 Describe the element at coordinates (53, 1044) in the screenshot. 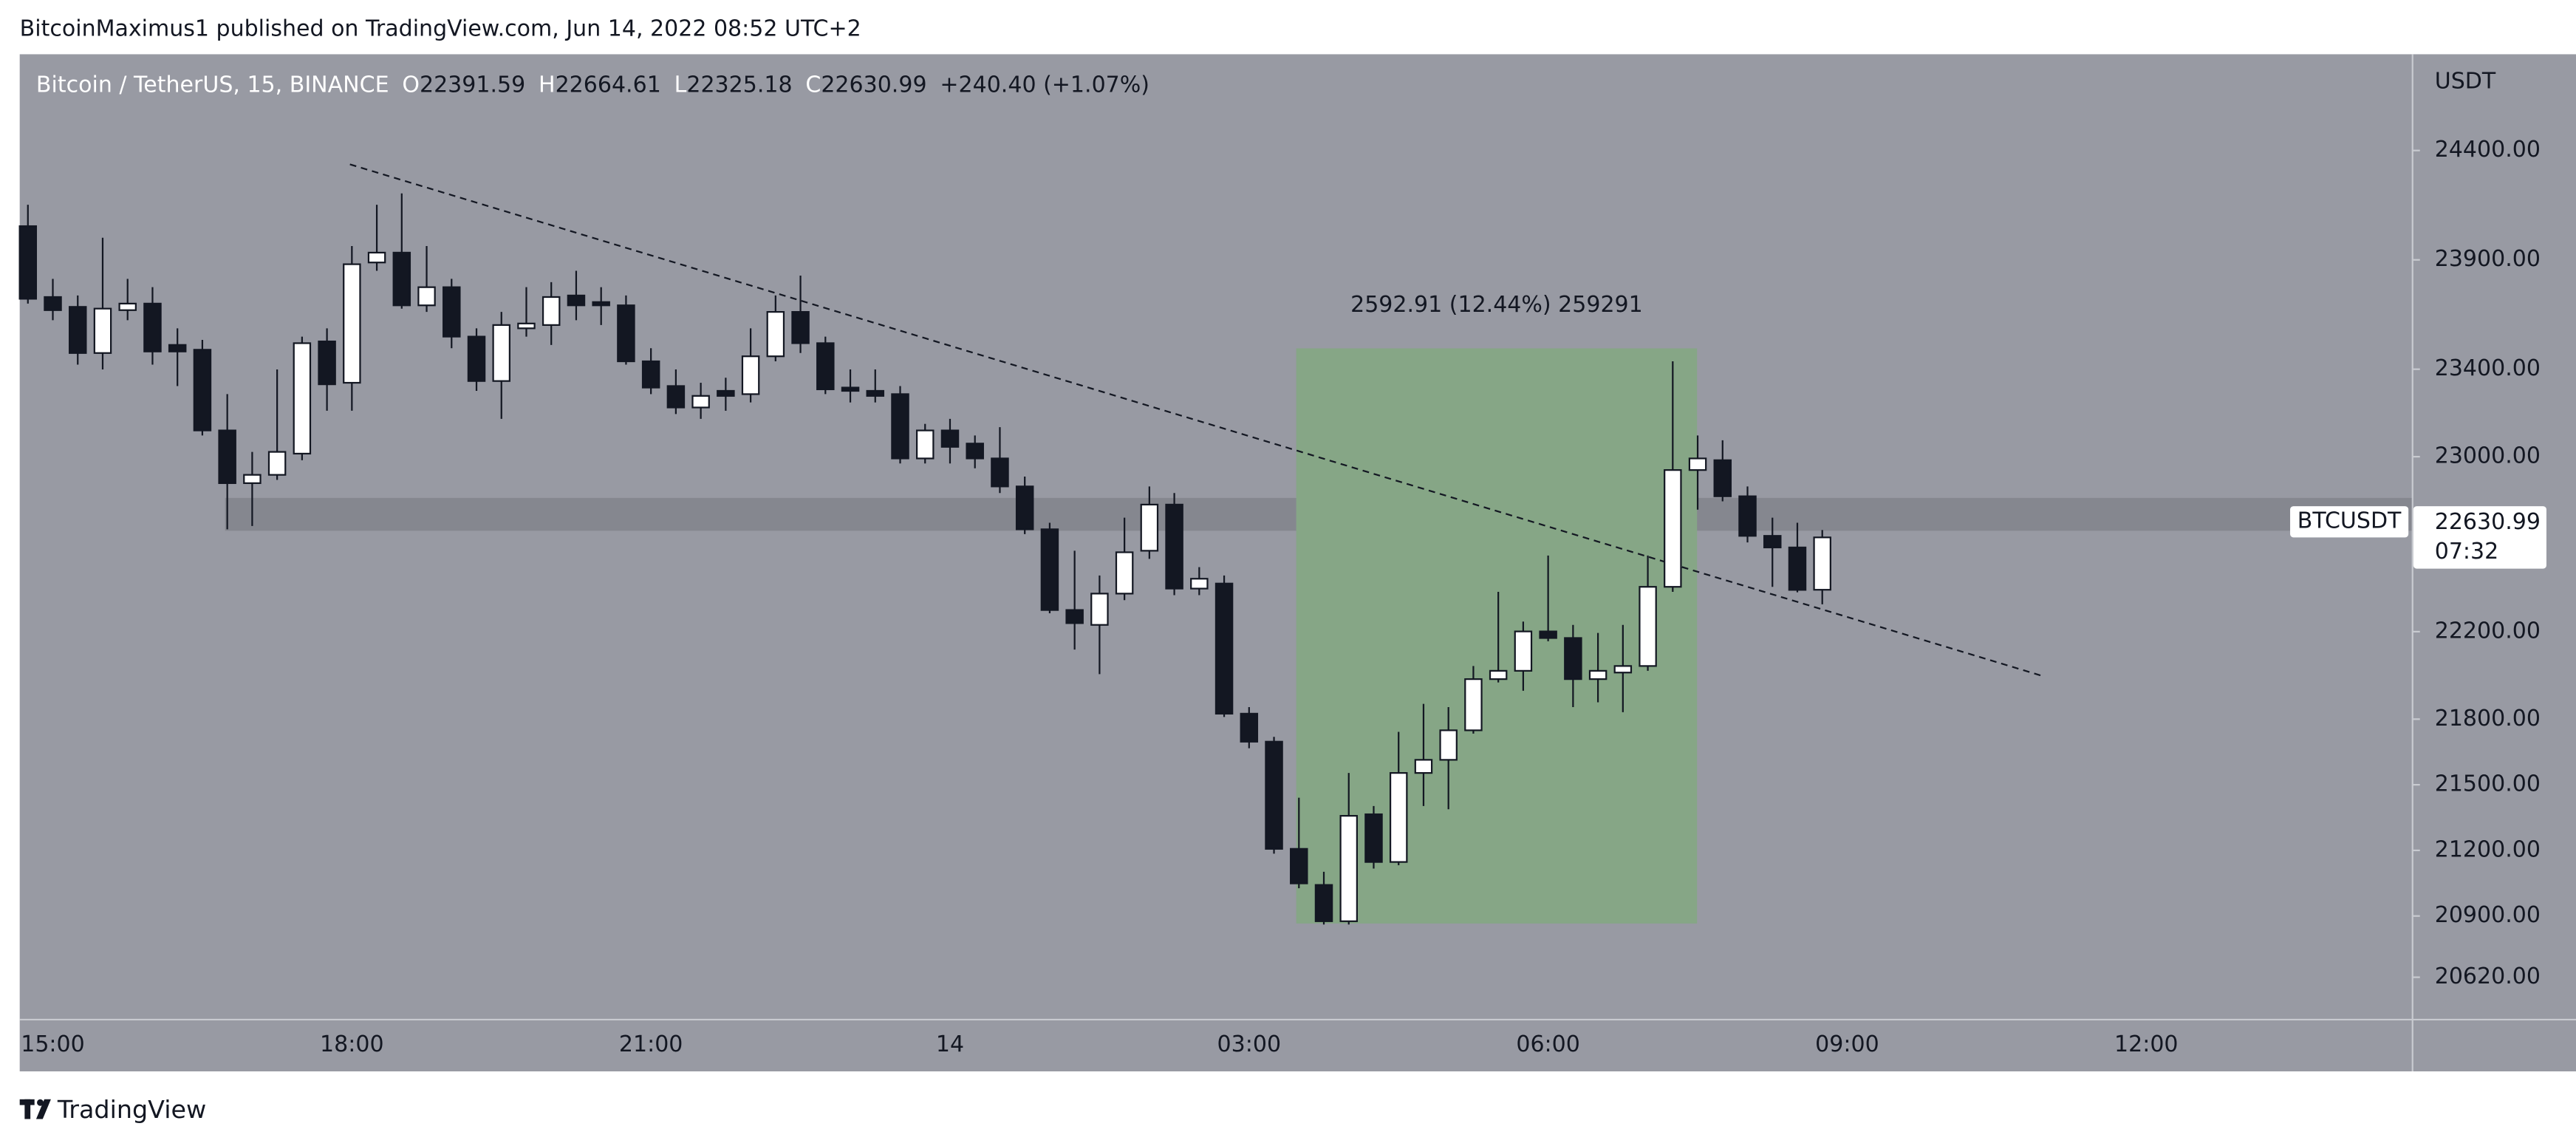

I see `x-tick-label: 15:00` at that location.